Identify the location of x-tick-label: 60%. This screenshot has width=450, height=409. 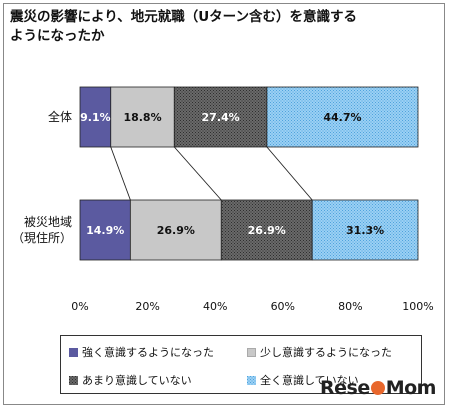
(283, 306).